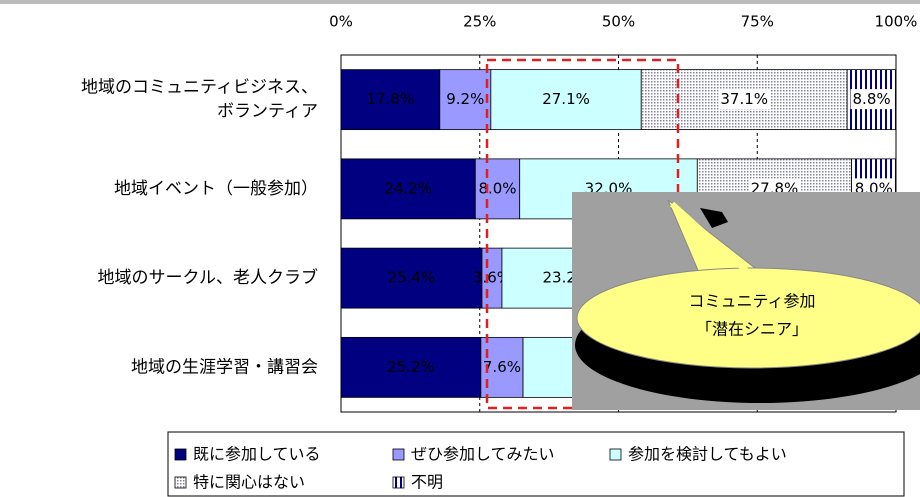 This screenshot has height=497, width=920. What do you see at coordinates (751, 301) in the screenshot?
I see `callout-text: コミュニティ参加` at bounding box center [751, 301].